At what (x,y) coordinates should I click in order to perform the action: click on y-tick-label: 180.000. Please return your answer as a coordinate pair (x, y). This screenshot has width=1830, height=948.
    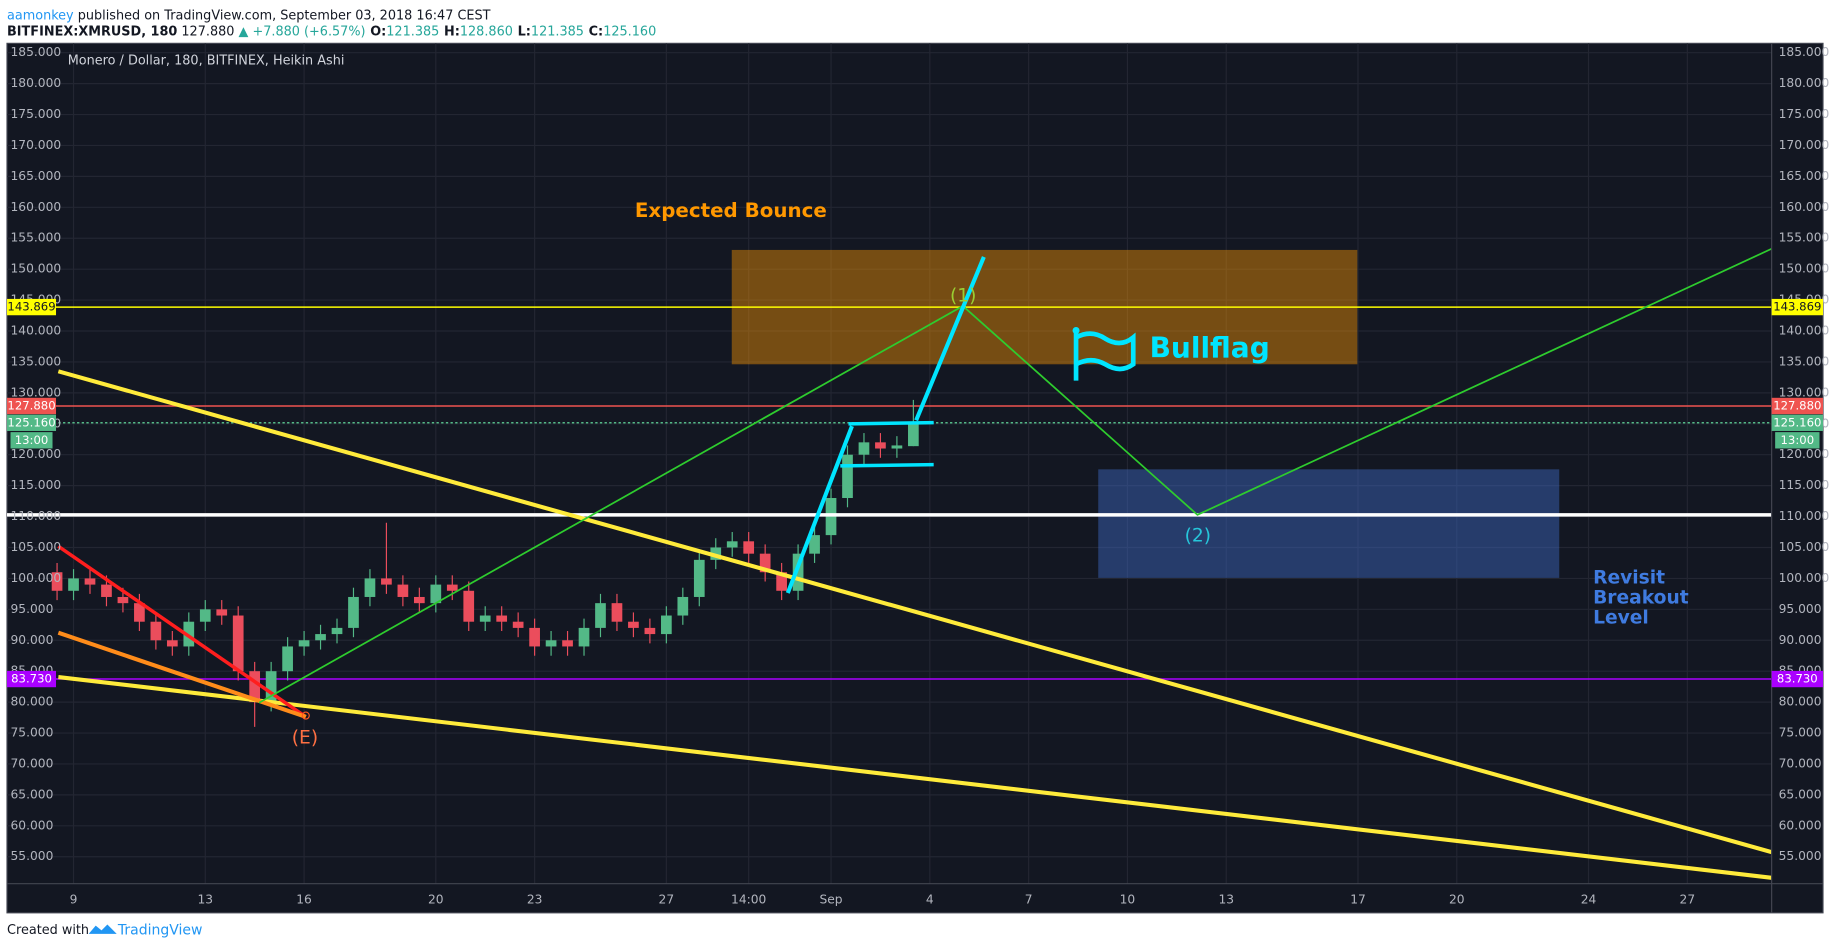
    Looking at the image, I should click on (1804, 83).